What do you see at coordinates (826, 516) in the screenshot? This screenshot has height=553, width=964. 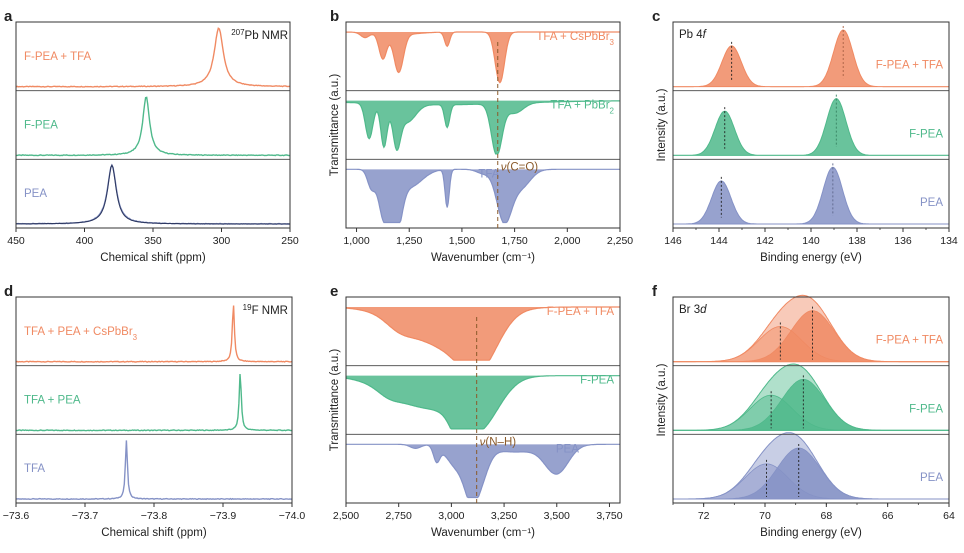 I see `x-tick-label: 68` at bounding box center [826, 516].